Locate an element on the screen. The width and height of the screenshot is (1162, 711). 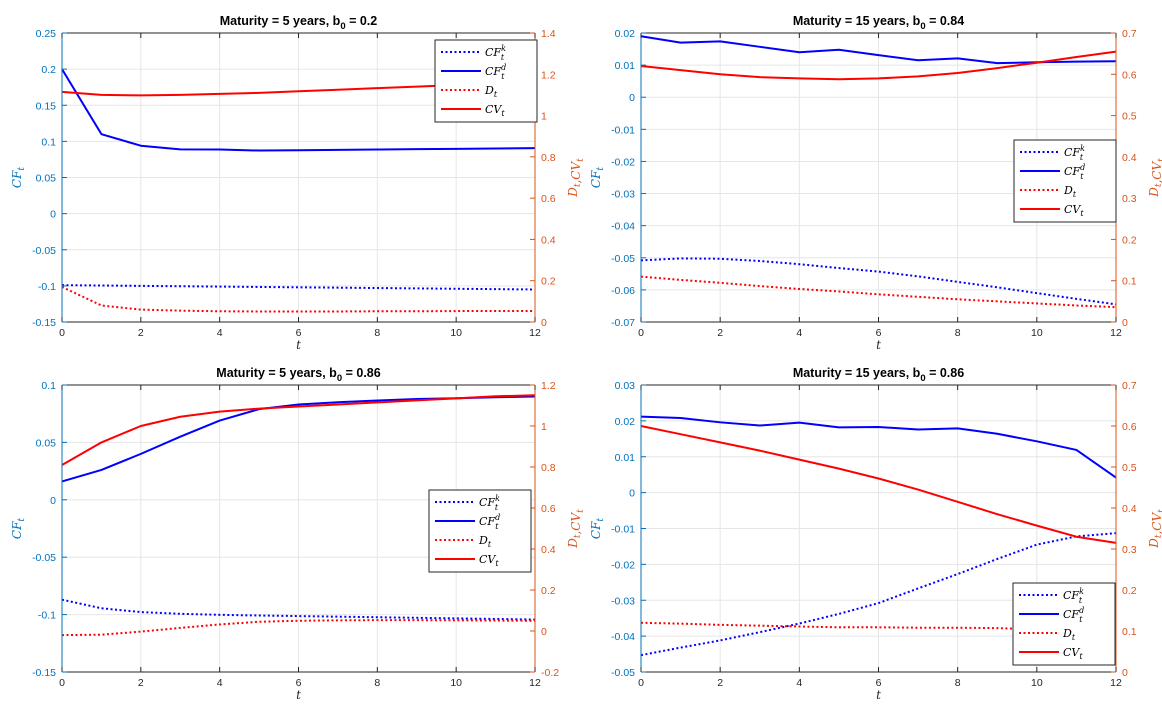
y-left-tick-label: -0.01 is located at coordinates (623, 530).